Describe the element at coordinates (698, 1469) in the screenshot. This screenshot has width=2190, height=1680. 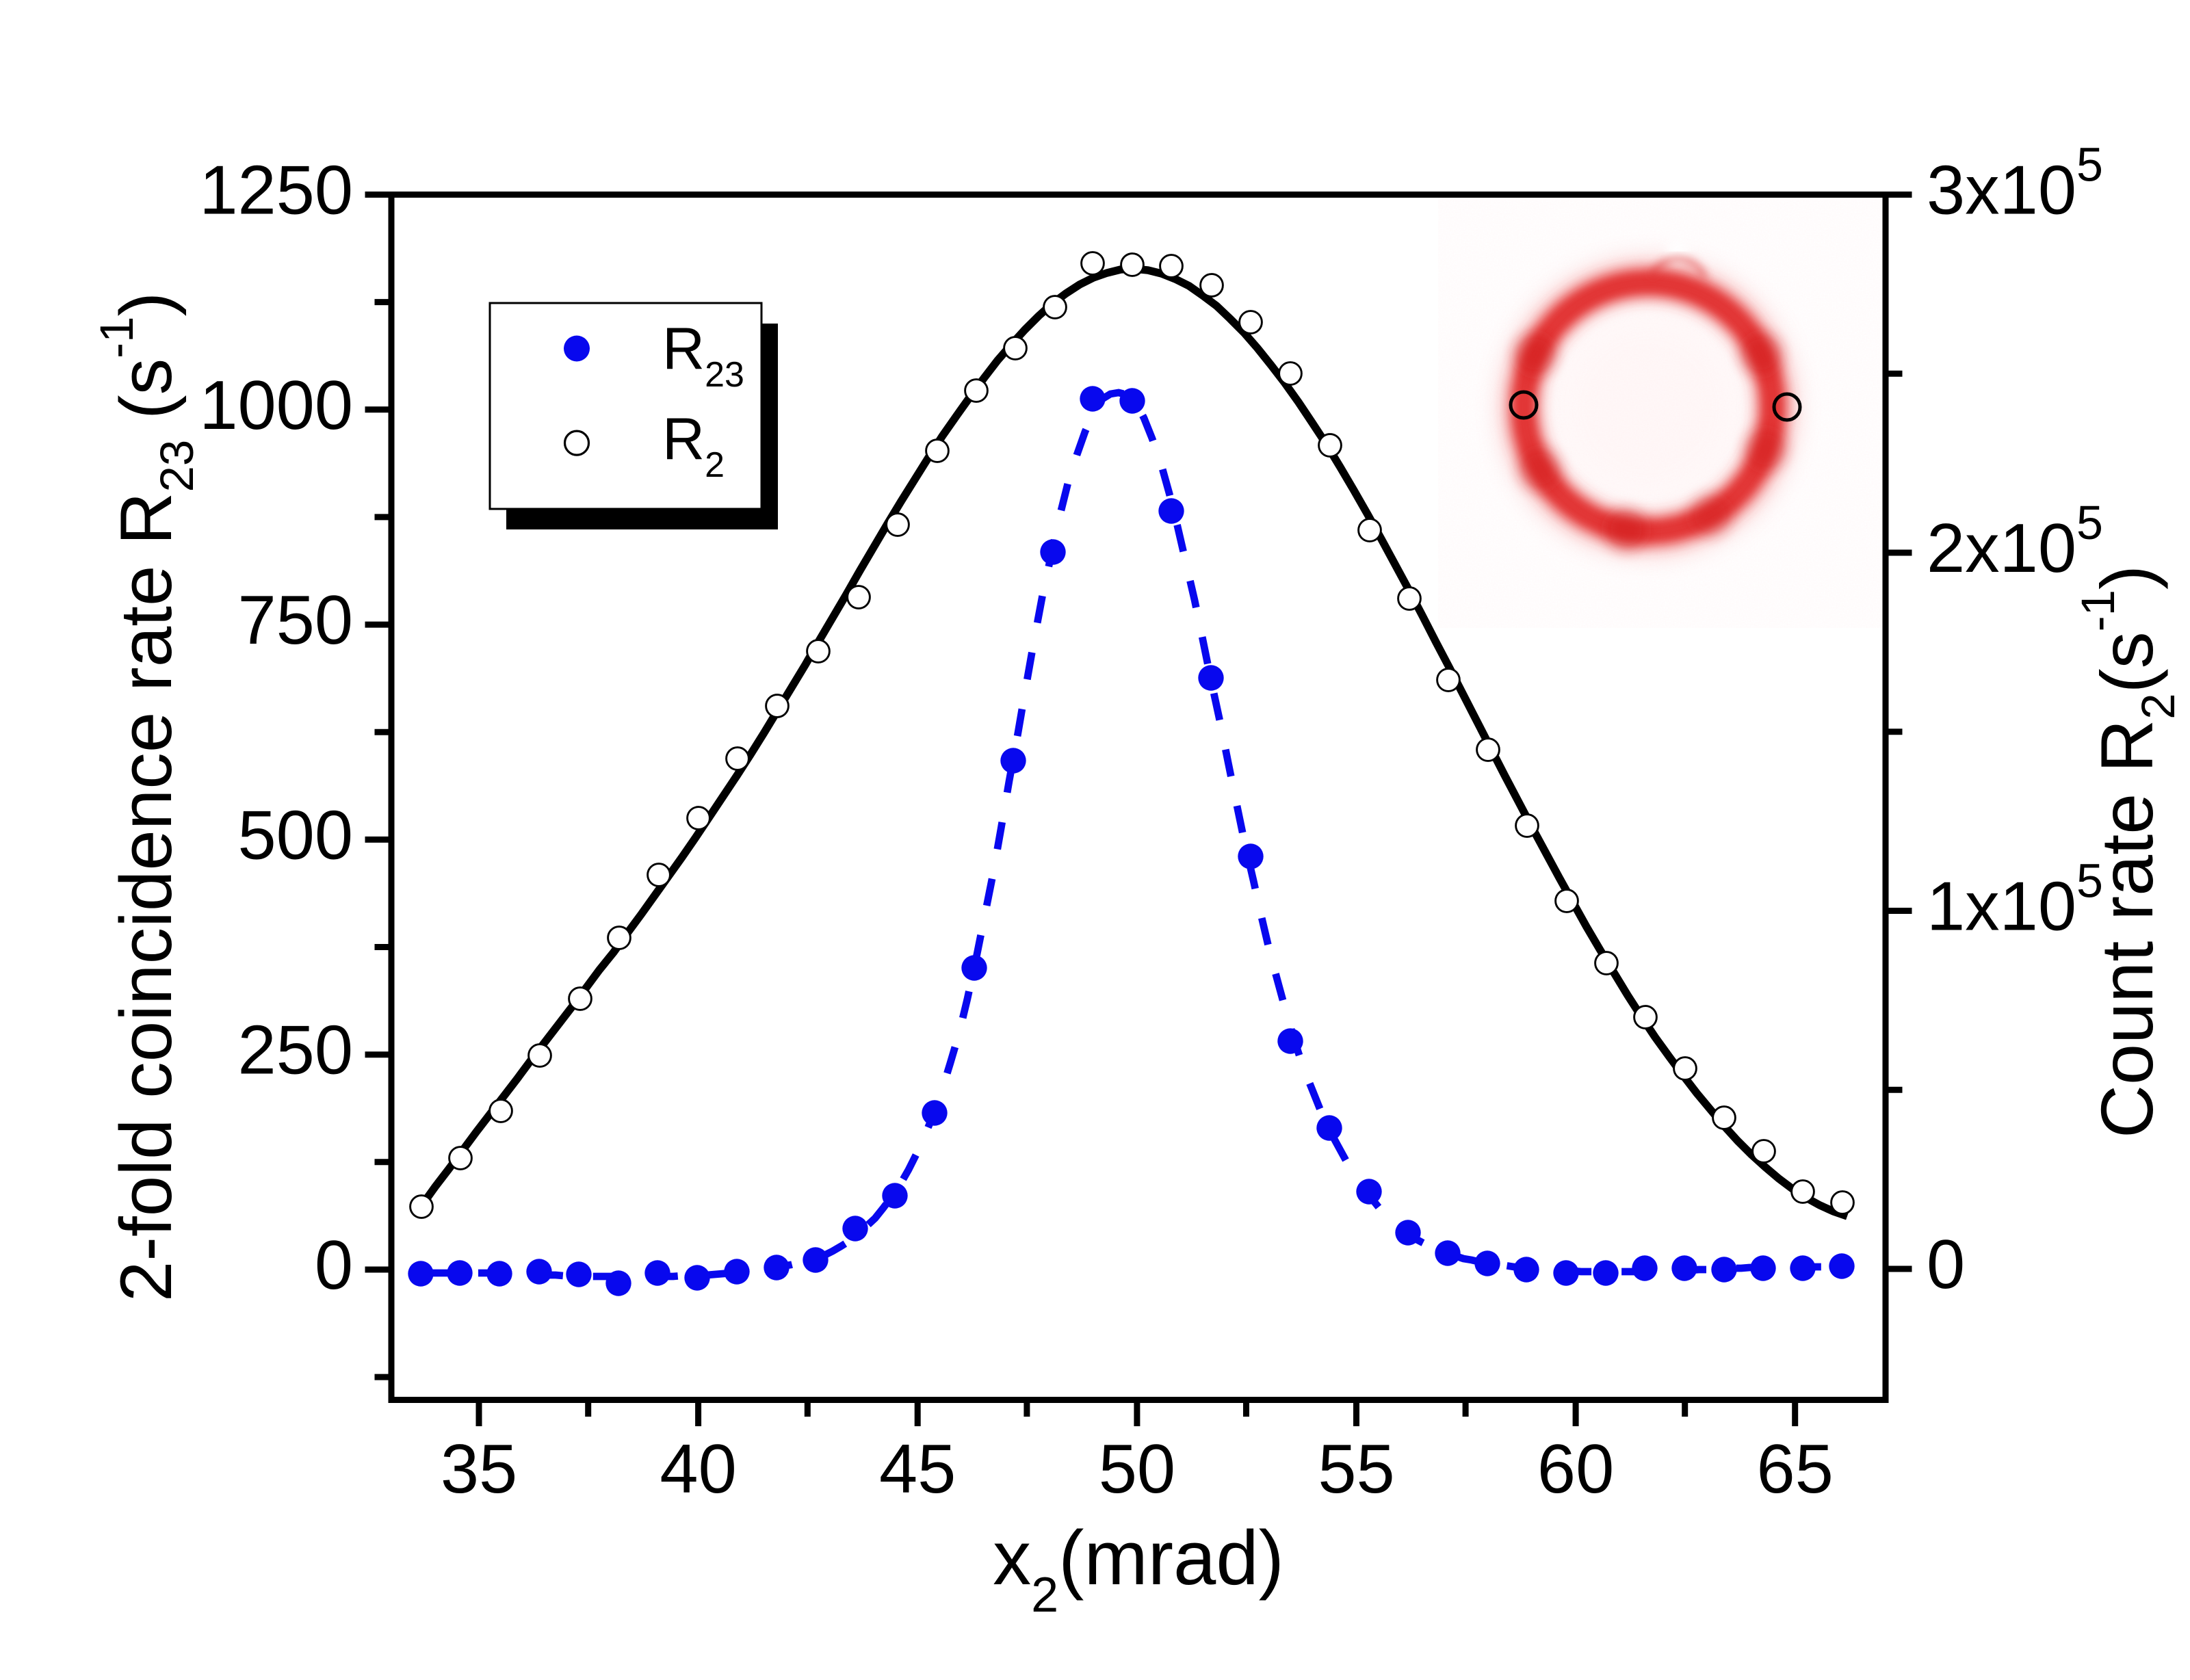
I see `svg-text: 40` at that location.